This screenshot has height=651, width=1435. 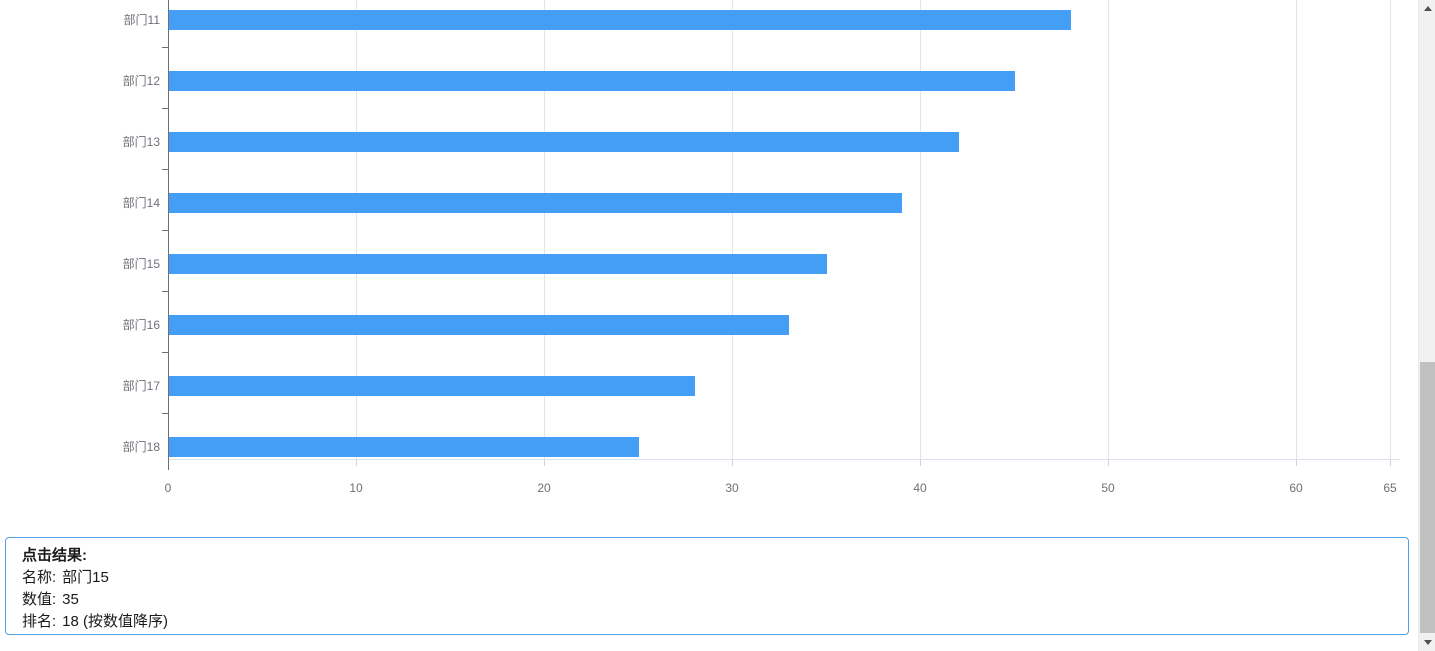 What do you see at coordinates (141, 142) in the screenshot?
I see `y-axis-category-label: 部门13` at bounding box center [141, 142].